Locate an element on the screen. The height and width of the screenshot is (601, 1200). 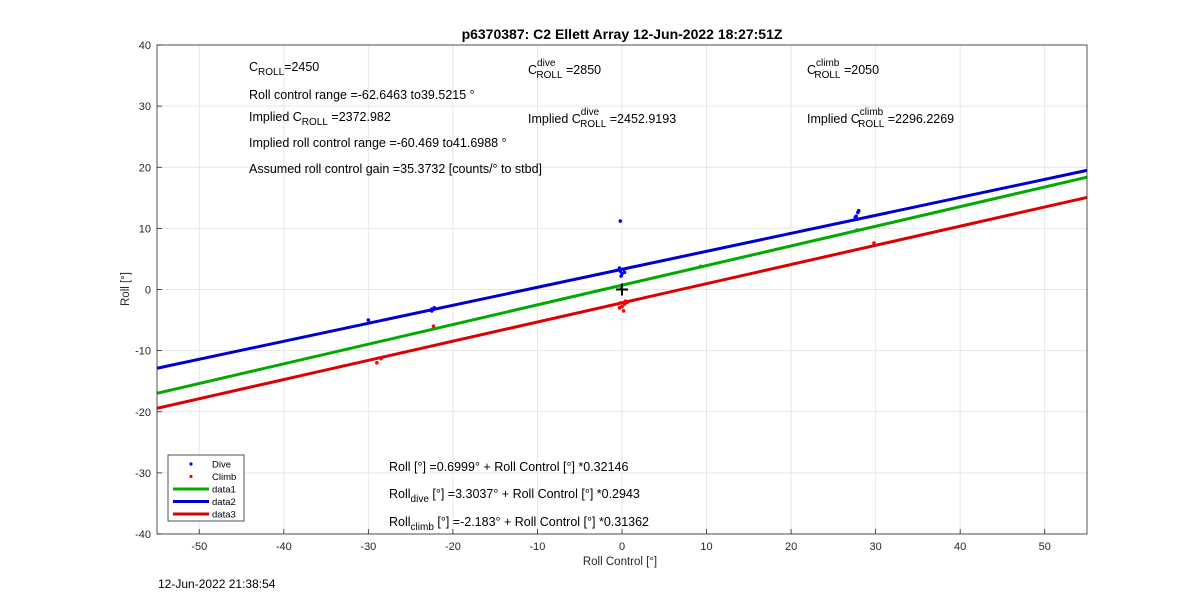
y-ticks: 40 30 20 10 0 -10 -20 -30 -40 is located at coordinates (148, 290).